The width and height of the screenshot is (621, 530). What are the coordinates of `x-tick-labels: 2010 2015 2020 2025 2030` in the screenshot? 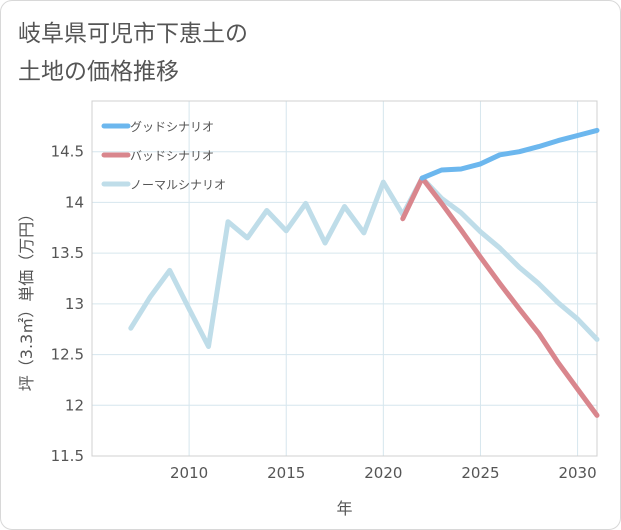 It's located at (383, 473).